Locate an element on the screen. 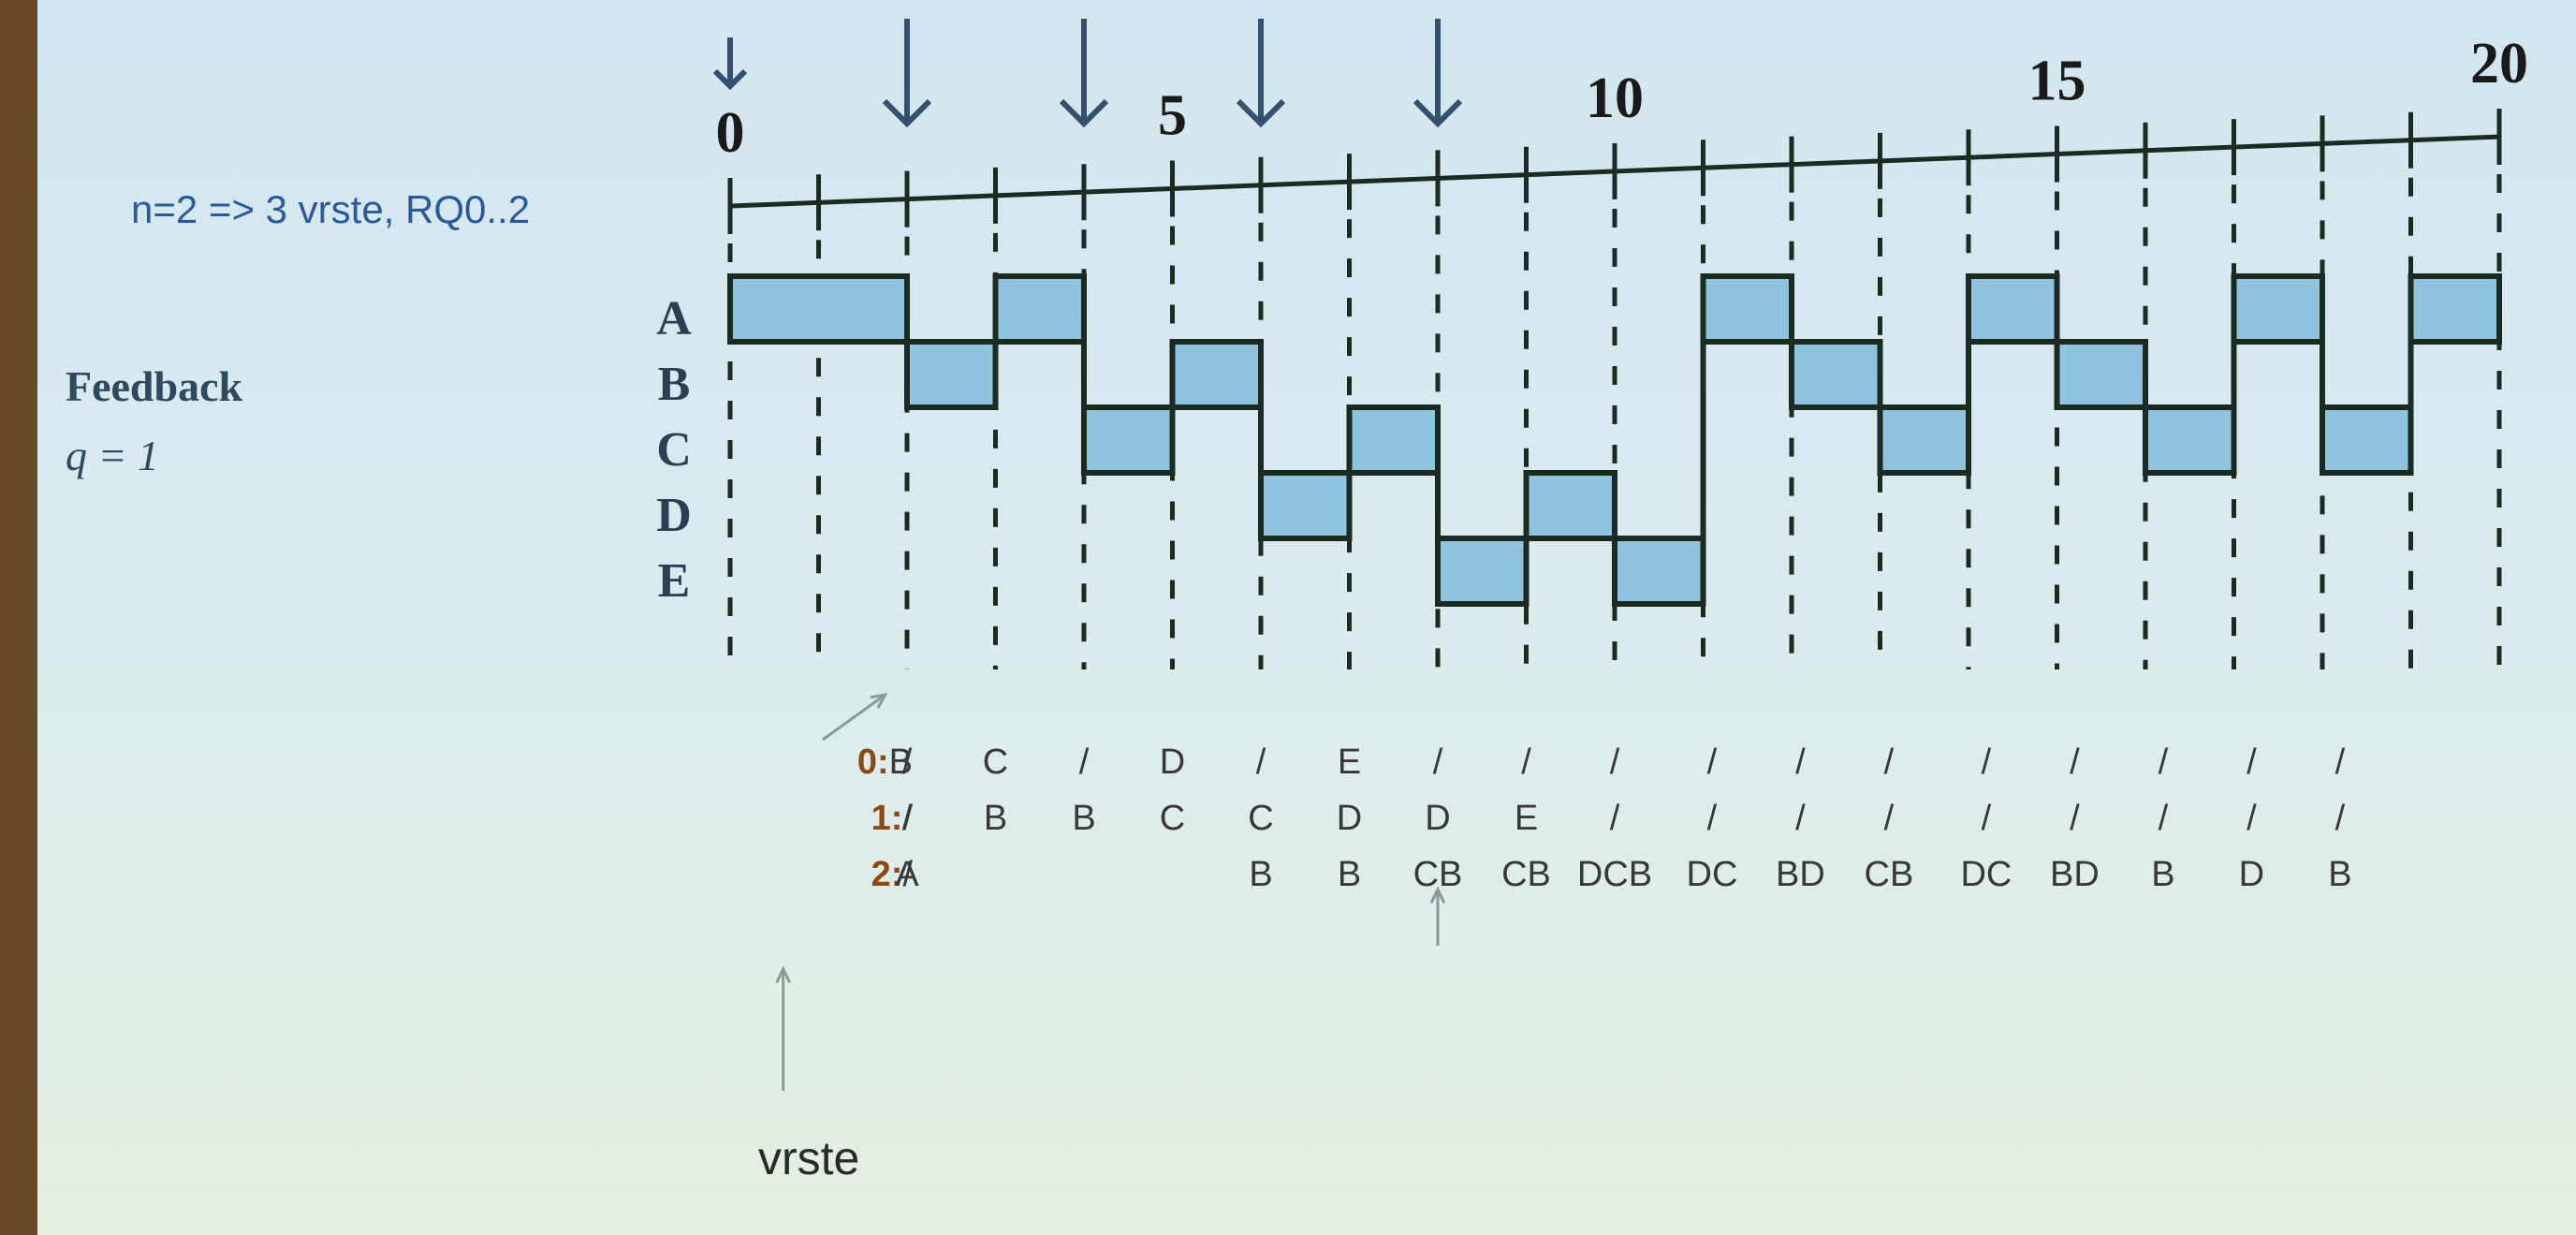 The image size is (2576, 1235). queue-cell: A is located at coordinates (907, 875).